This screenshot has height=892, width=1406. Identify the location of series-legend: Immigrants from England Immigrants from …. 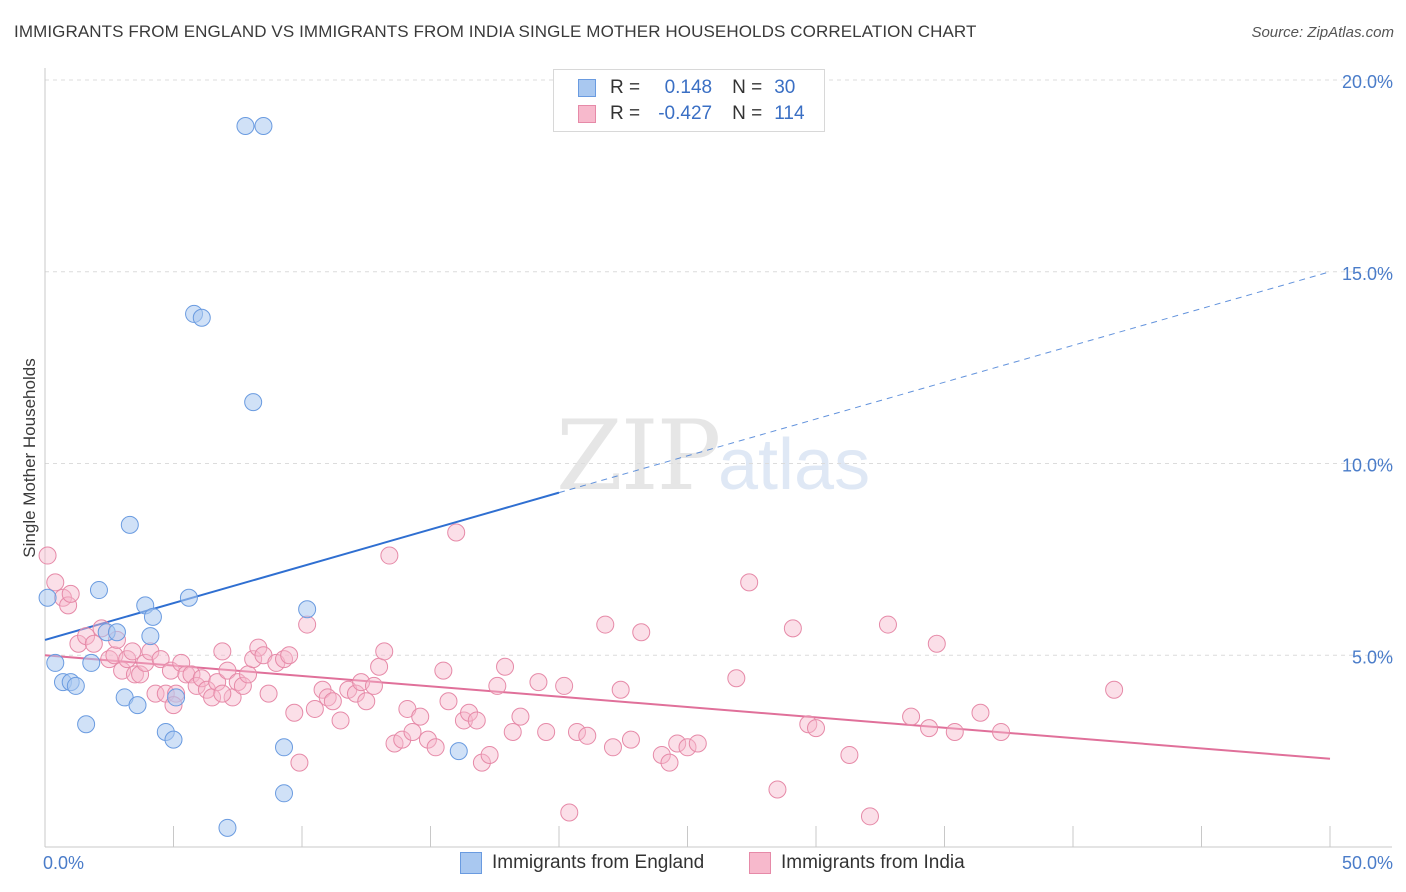
(703, 865).